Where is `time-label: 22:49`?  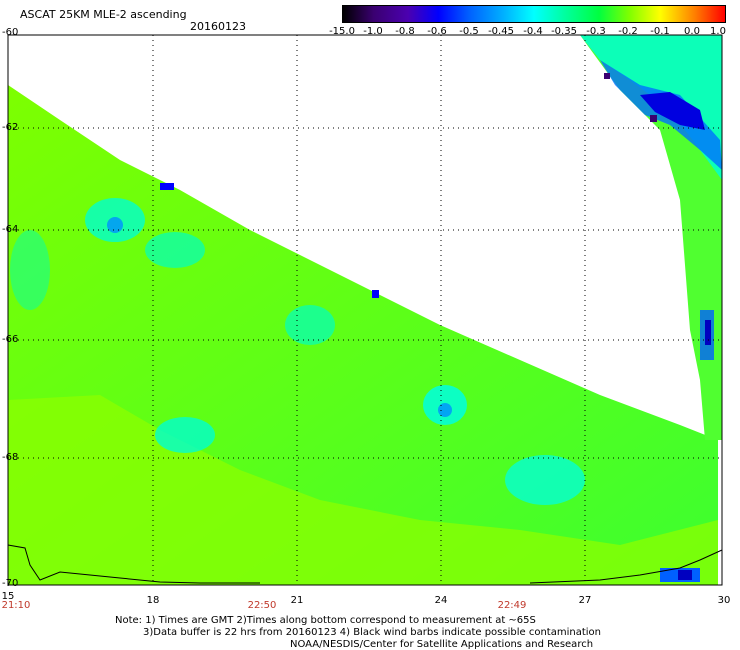 time-label: 22:49 is located at coordinates (512, 605).